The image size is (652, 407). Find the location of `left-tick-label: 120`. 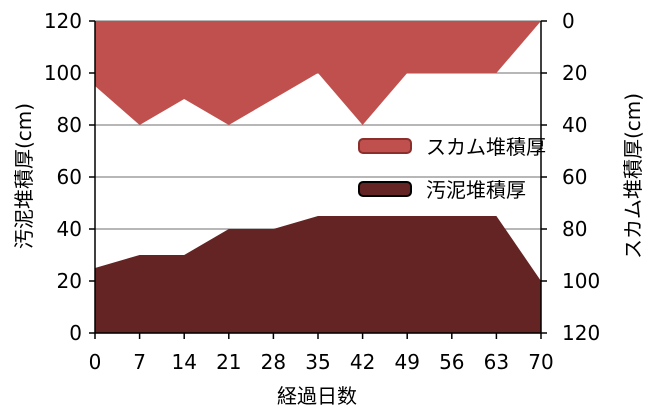

left-tick-label: 120 is located at coordinates (63, 21).